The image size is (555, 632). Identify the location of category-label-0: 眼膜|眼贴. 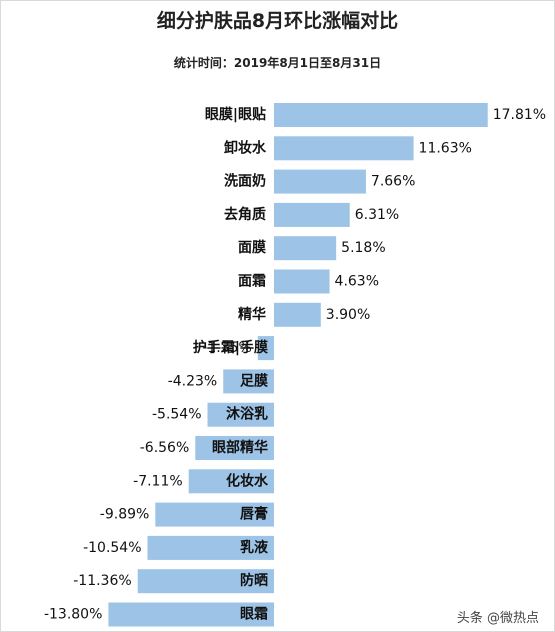
(235, 114).